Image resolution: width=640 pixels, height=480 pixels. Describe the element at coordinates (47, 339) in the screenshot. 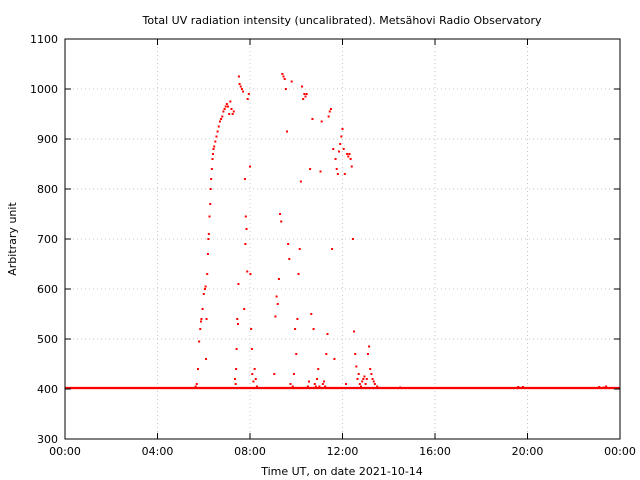

I see `y-tick-label: 500` at that location.